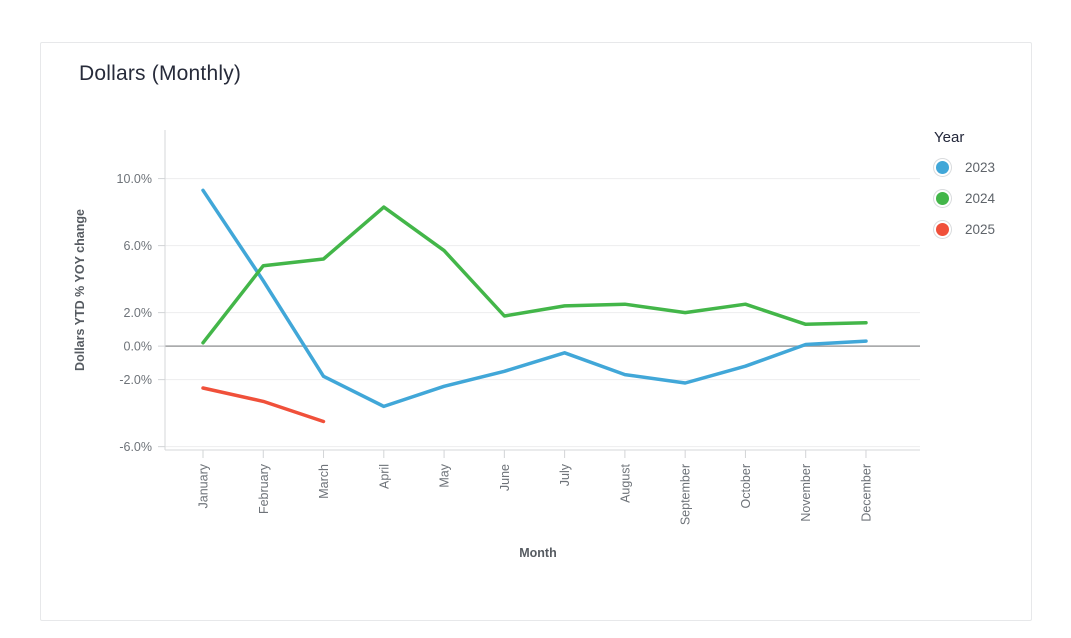  Describe the element at coordinates (138, 313) in the screenshot. I see `y-tick-label: 2.0%` at that location.